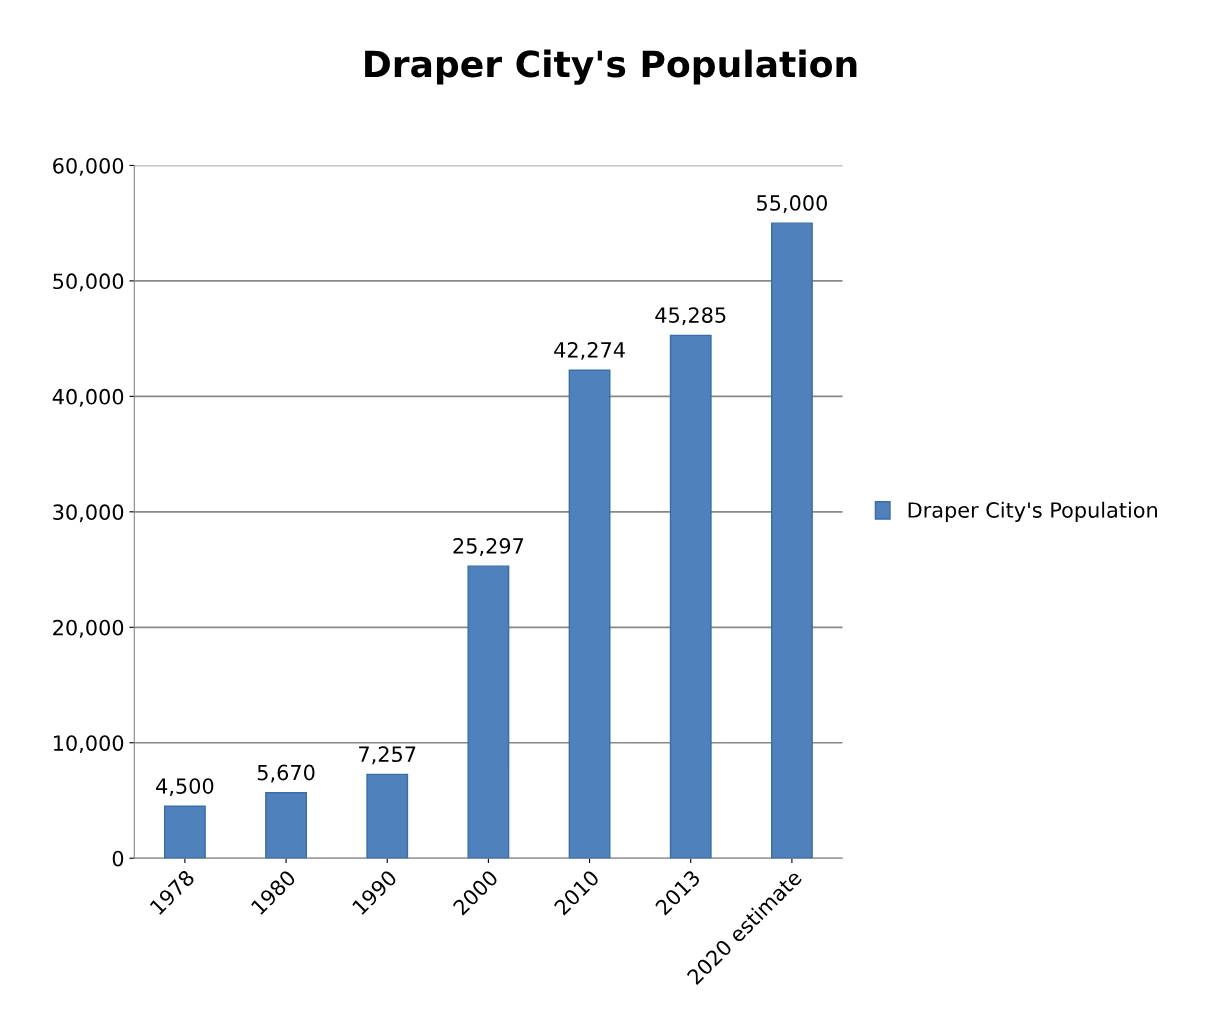  Describe the element at coordinates (792, 204) in the screenshot. I see `data-label: 55,000` at that location.